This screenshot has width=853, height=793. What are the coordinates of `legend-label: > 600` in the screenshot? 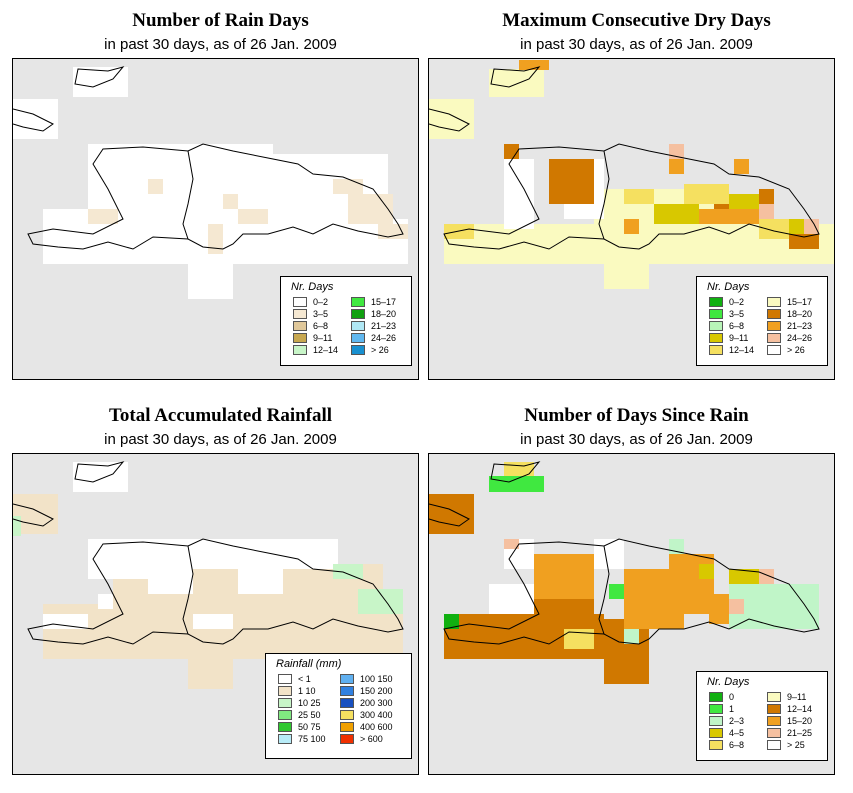 It's located at (371, 739).